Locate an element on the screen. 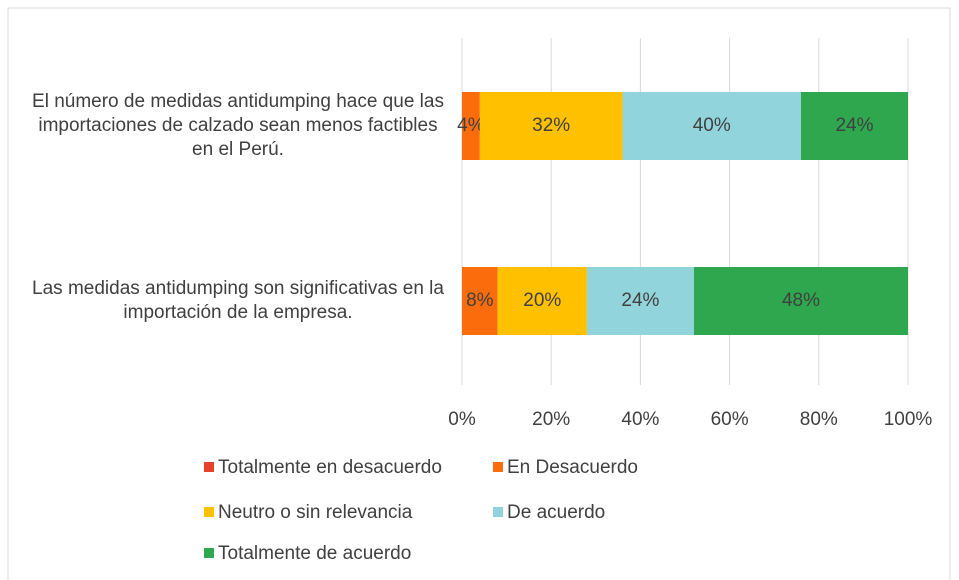  x-tick-label: 20% is located at coordinates (551, 419).